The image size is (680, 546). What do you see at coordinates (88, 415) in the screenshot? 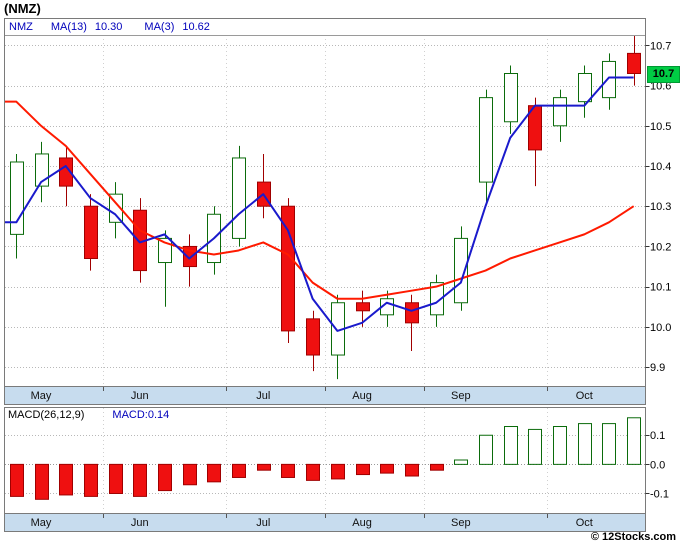
I see `macd-legend: MACD(26,12,9) MACD:0.14` at bounding box center [88, 415].